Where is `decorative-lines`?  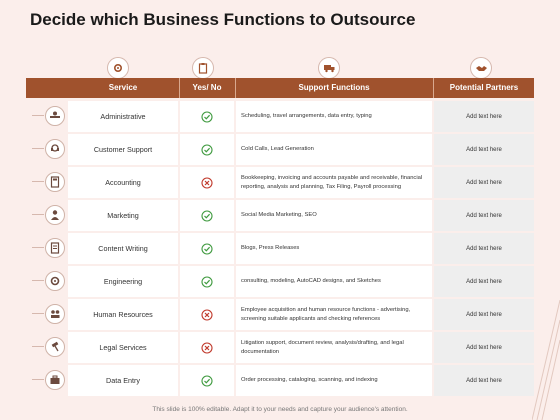 decorative-lines is located at coordinates (546, 360).